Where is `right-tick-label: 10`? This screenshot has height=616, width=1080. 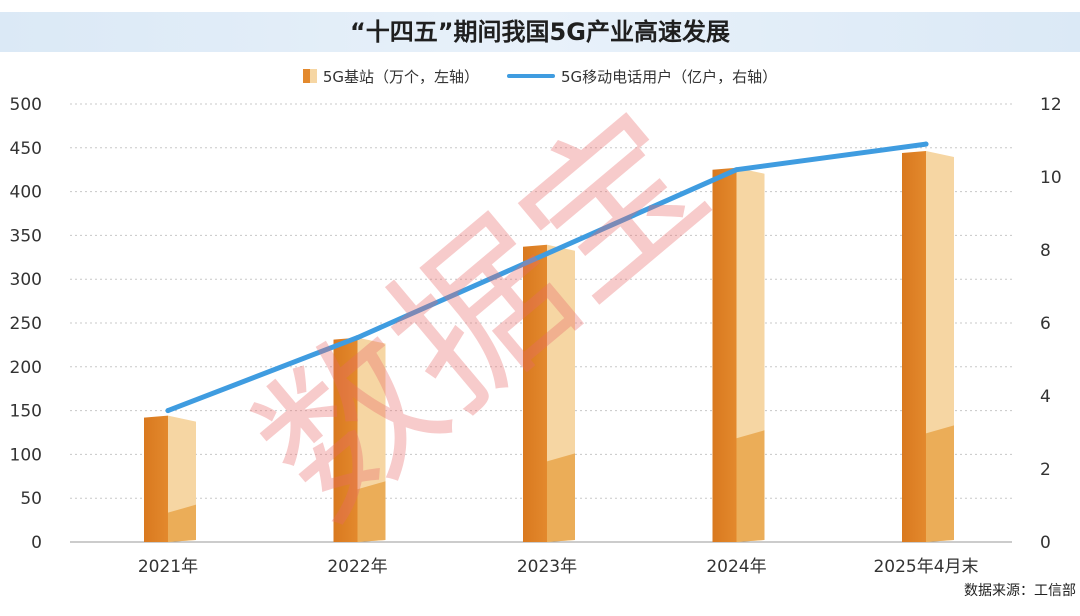
right-tick-label: 10 is located at coordinates (1051, 178).